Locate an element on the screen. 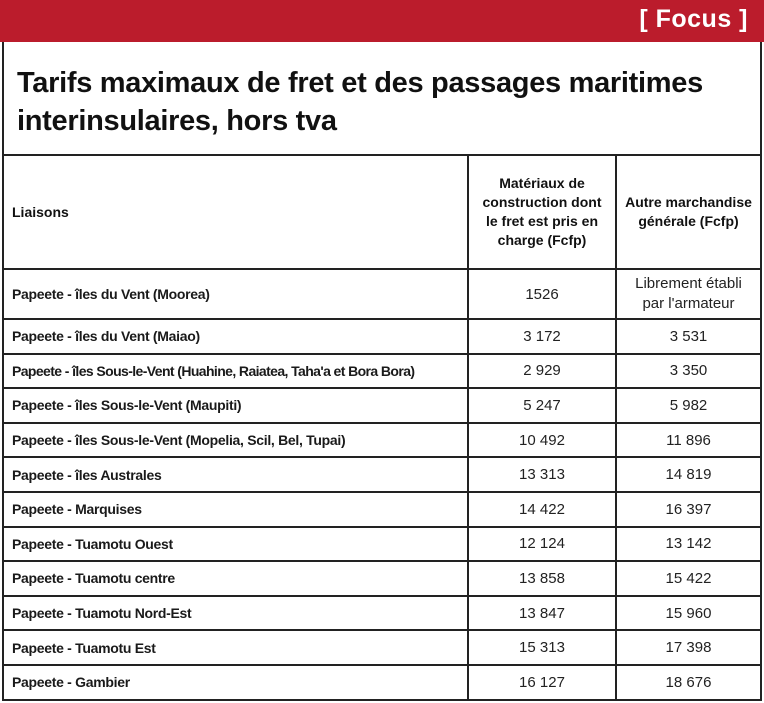  table-row: Papeete - îles Australes 13 313 14 819 is located at coordinates (382, 474).